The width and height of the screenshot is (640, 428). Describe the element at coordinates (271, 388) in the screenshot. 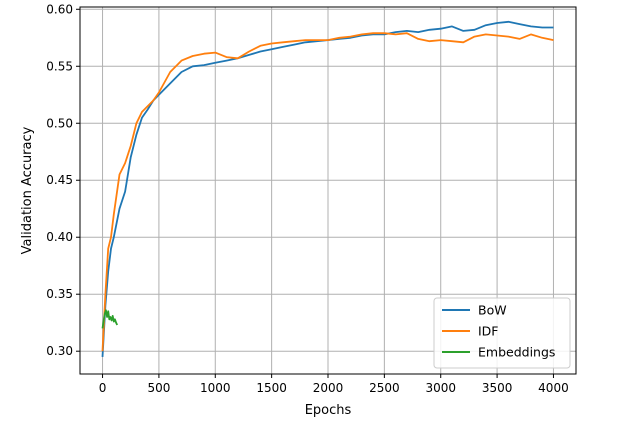

I see `x-tick-label: 1500` at that location.